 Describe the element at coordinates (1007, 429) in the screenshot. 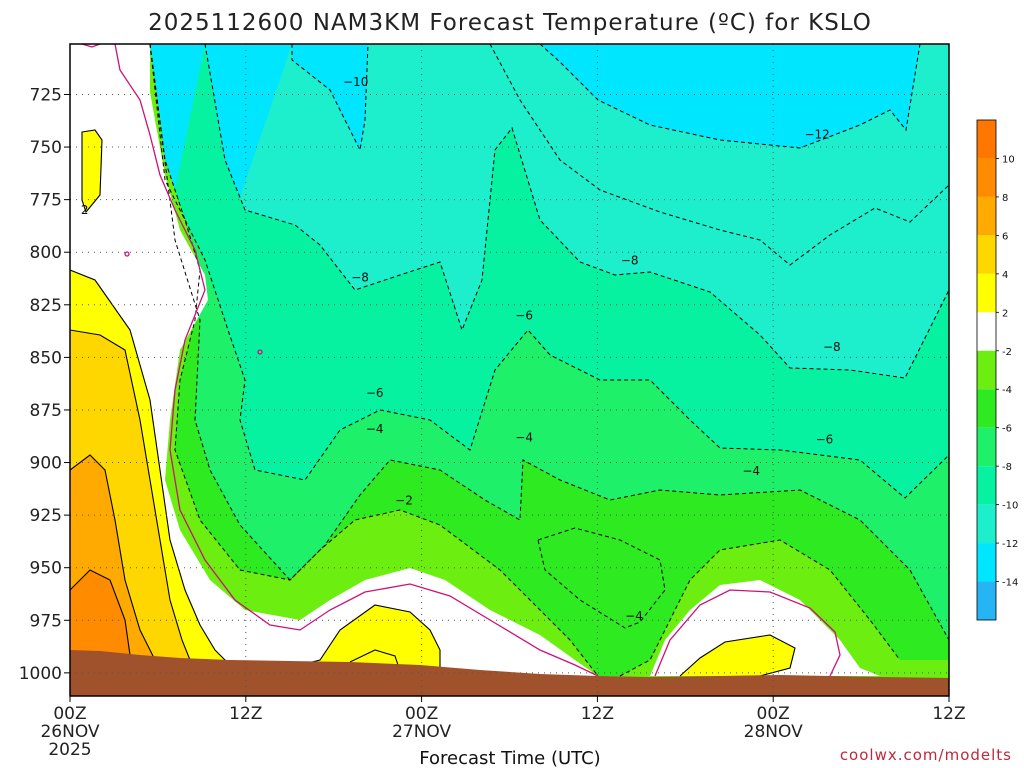

I see `colorbar-label: -6` at that location.